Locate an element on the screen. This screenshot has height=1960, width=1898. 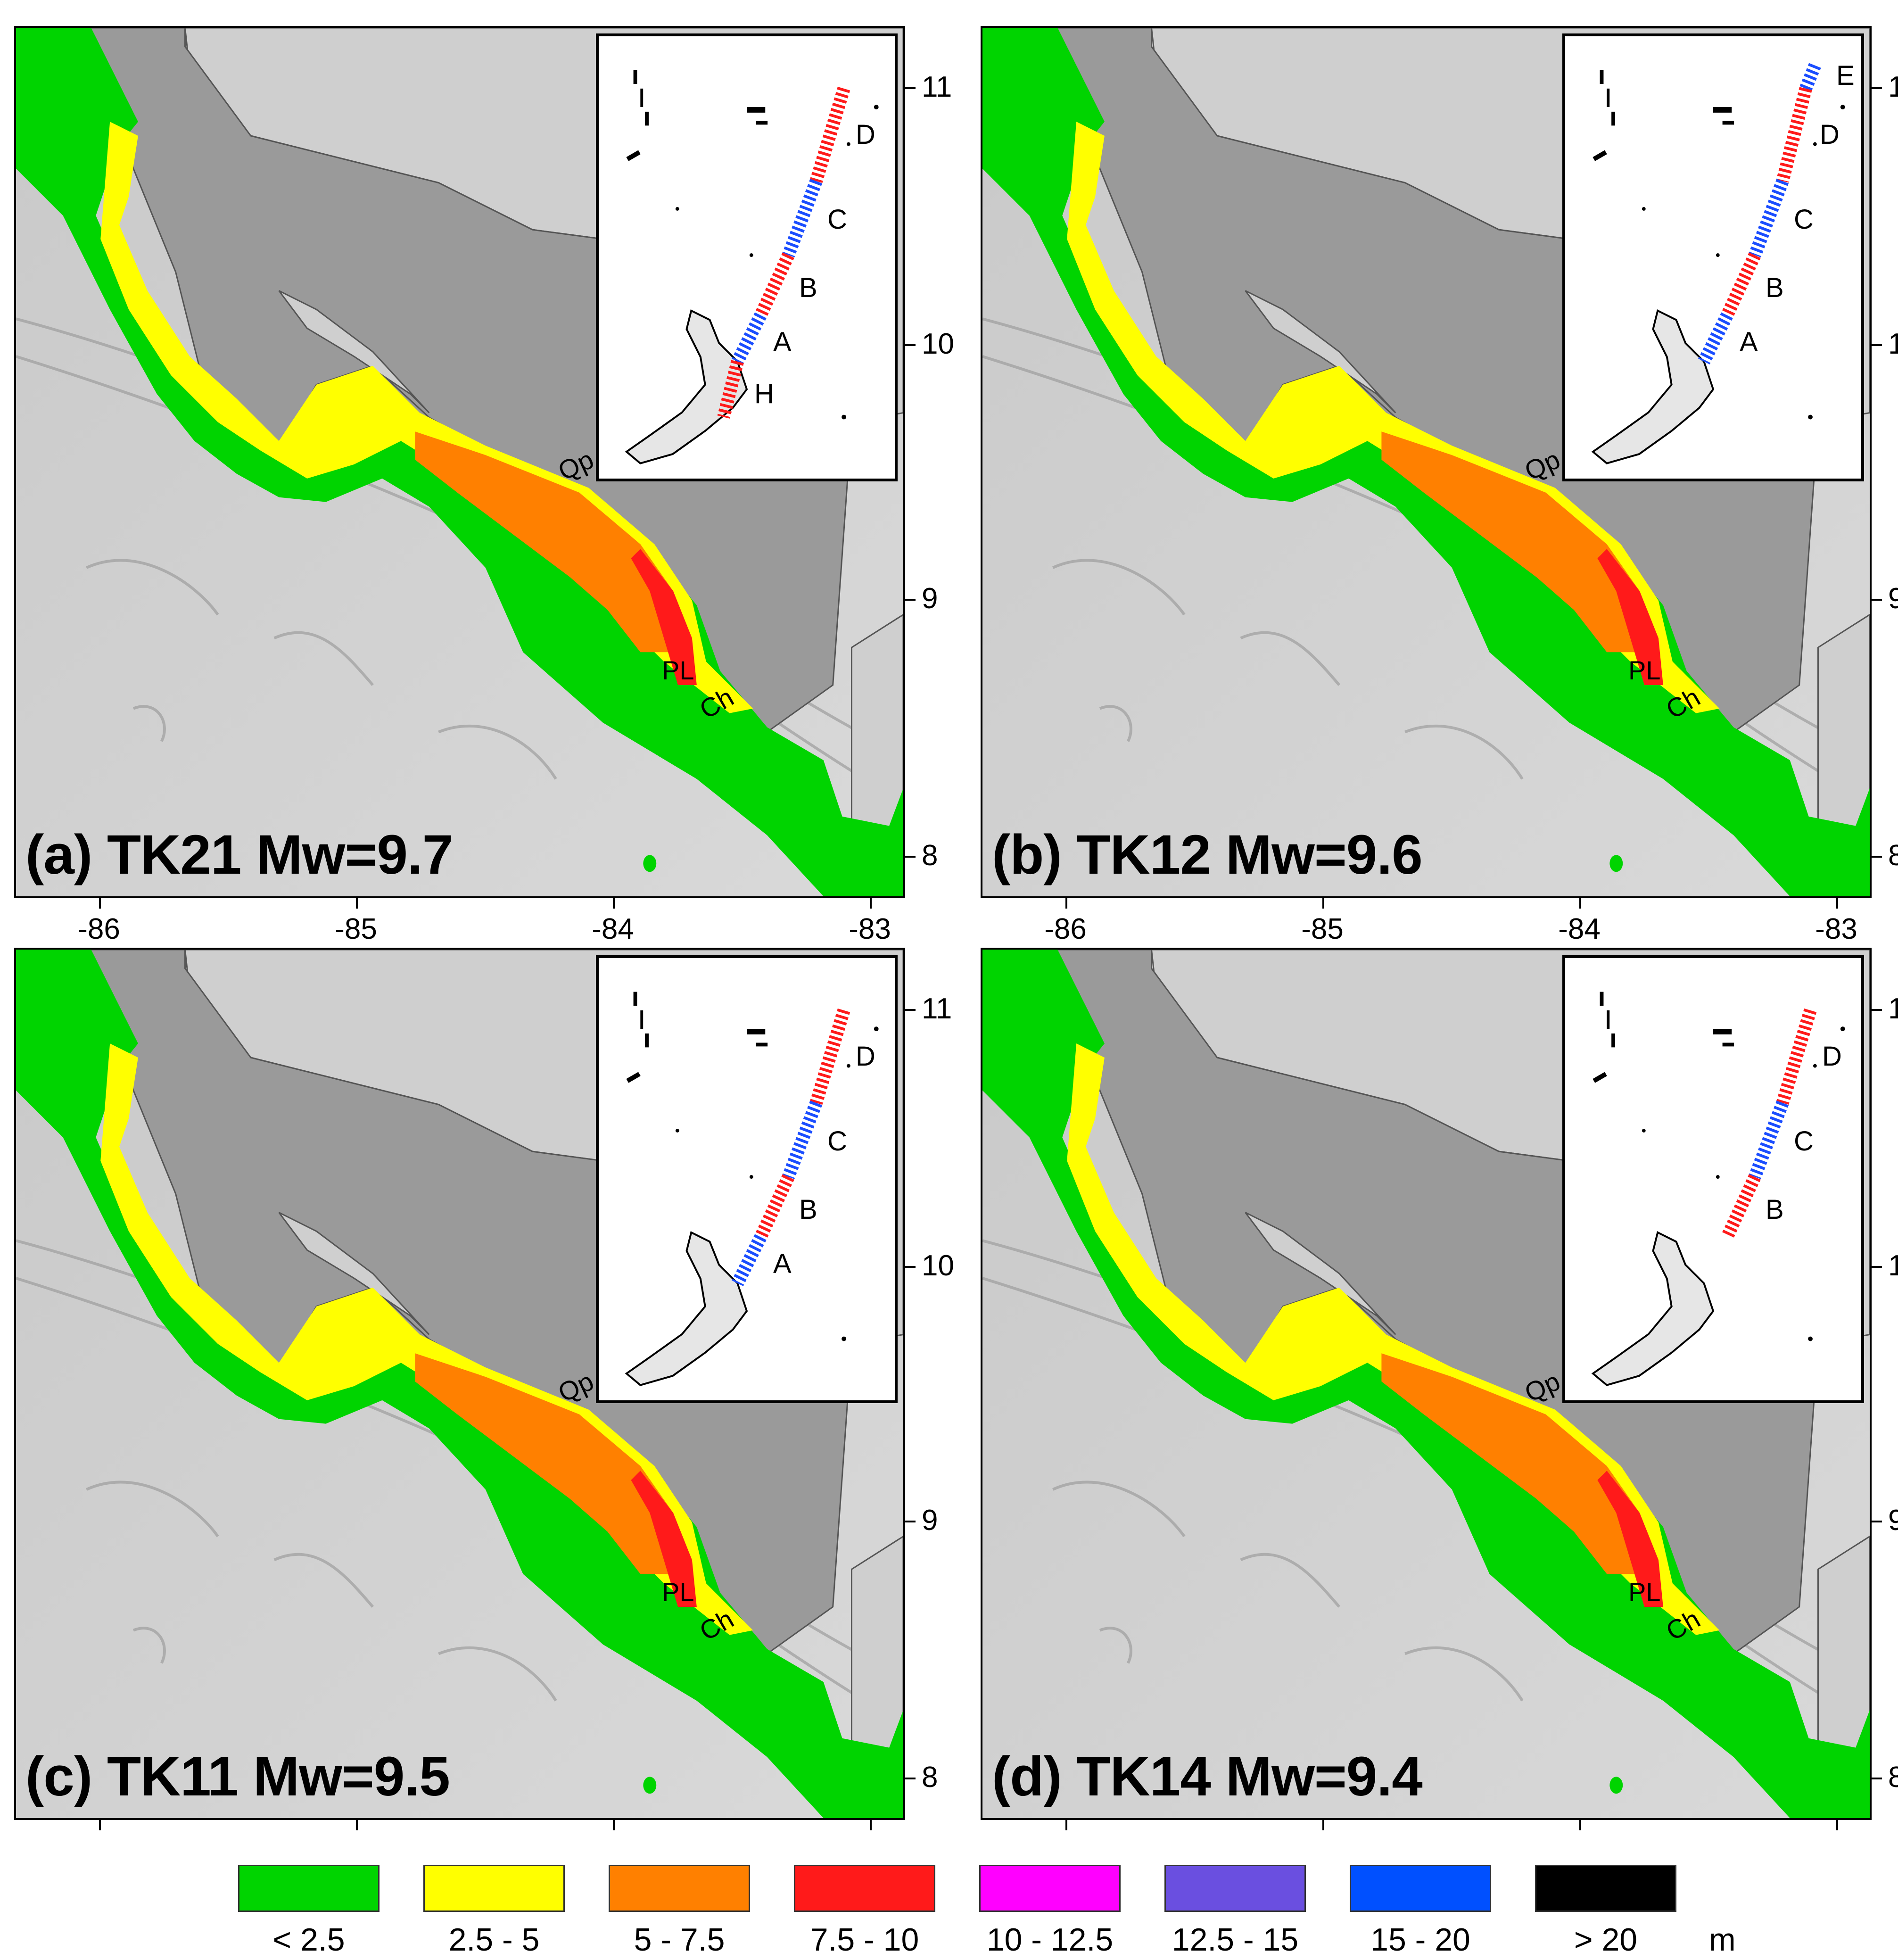
panel-title: (b) TK12 Mw=9.6 is located at coordinates (1207, 855).